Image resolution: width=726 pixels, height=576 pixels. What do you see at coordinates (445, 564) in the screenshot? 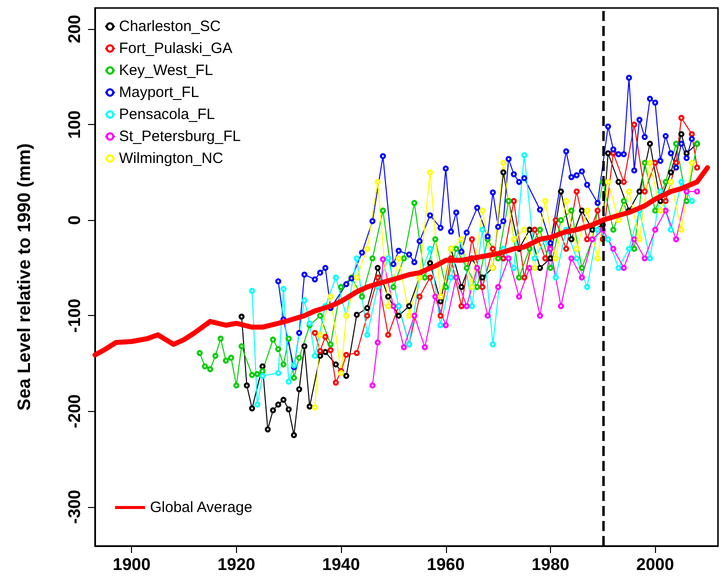
I see `x-tick-label: 1960` at bounding box center [445, 564].